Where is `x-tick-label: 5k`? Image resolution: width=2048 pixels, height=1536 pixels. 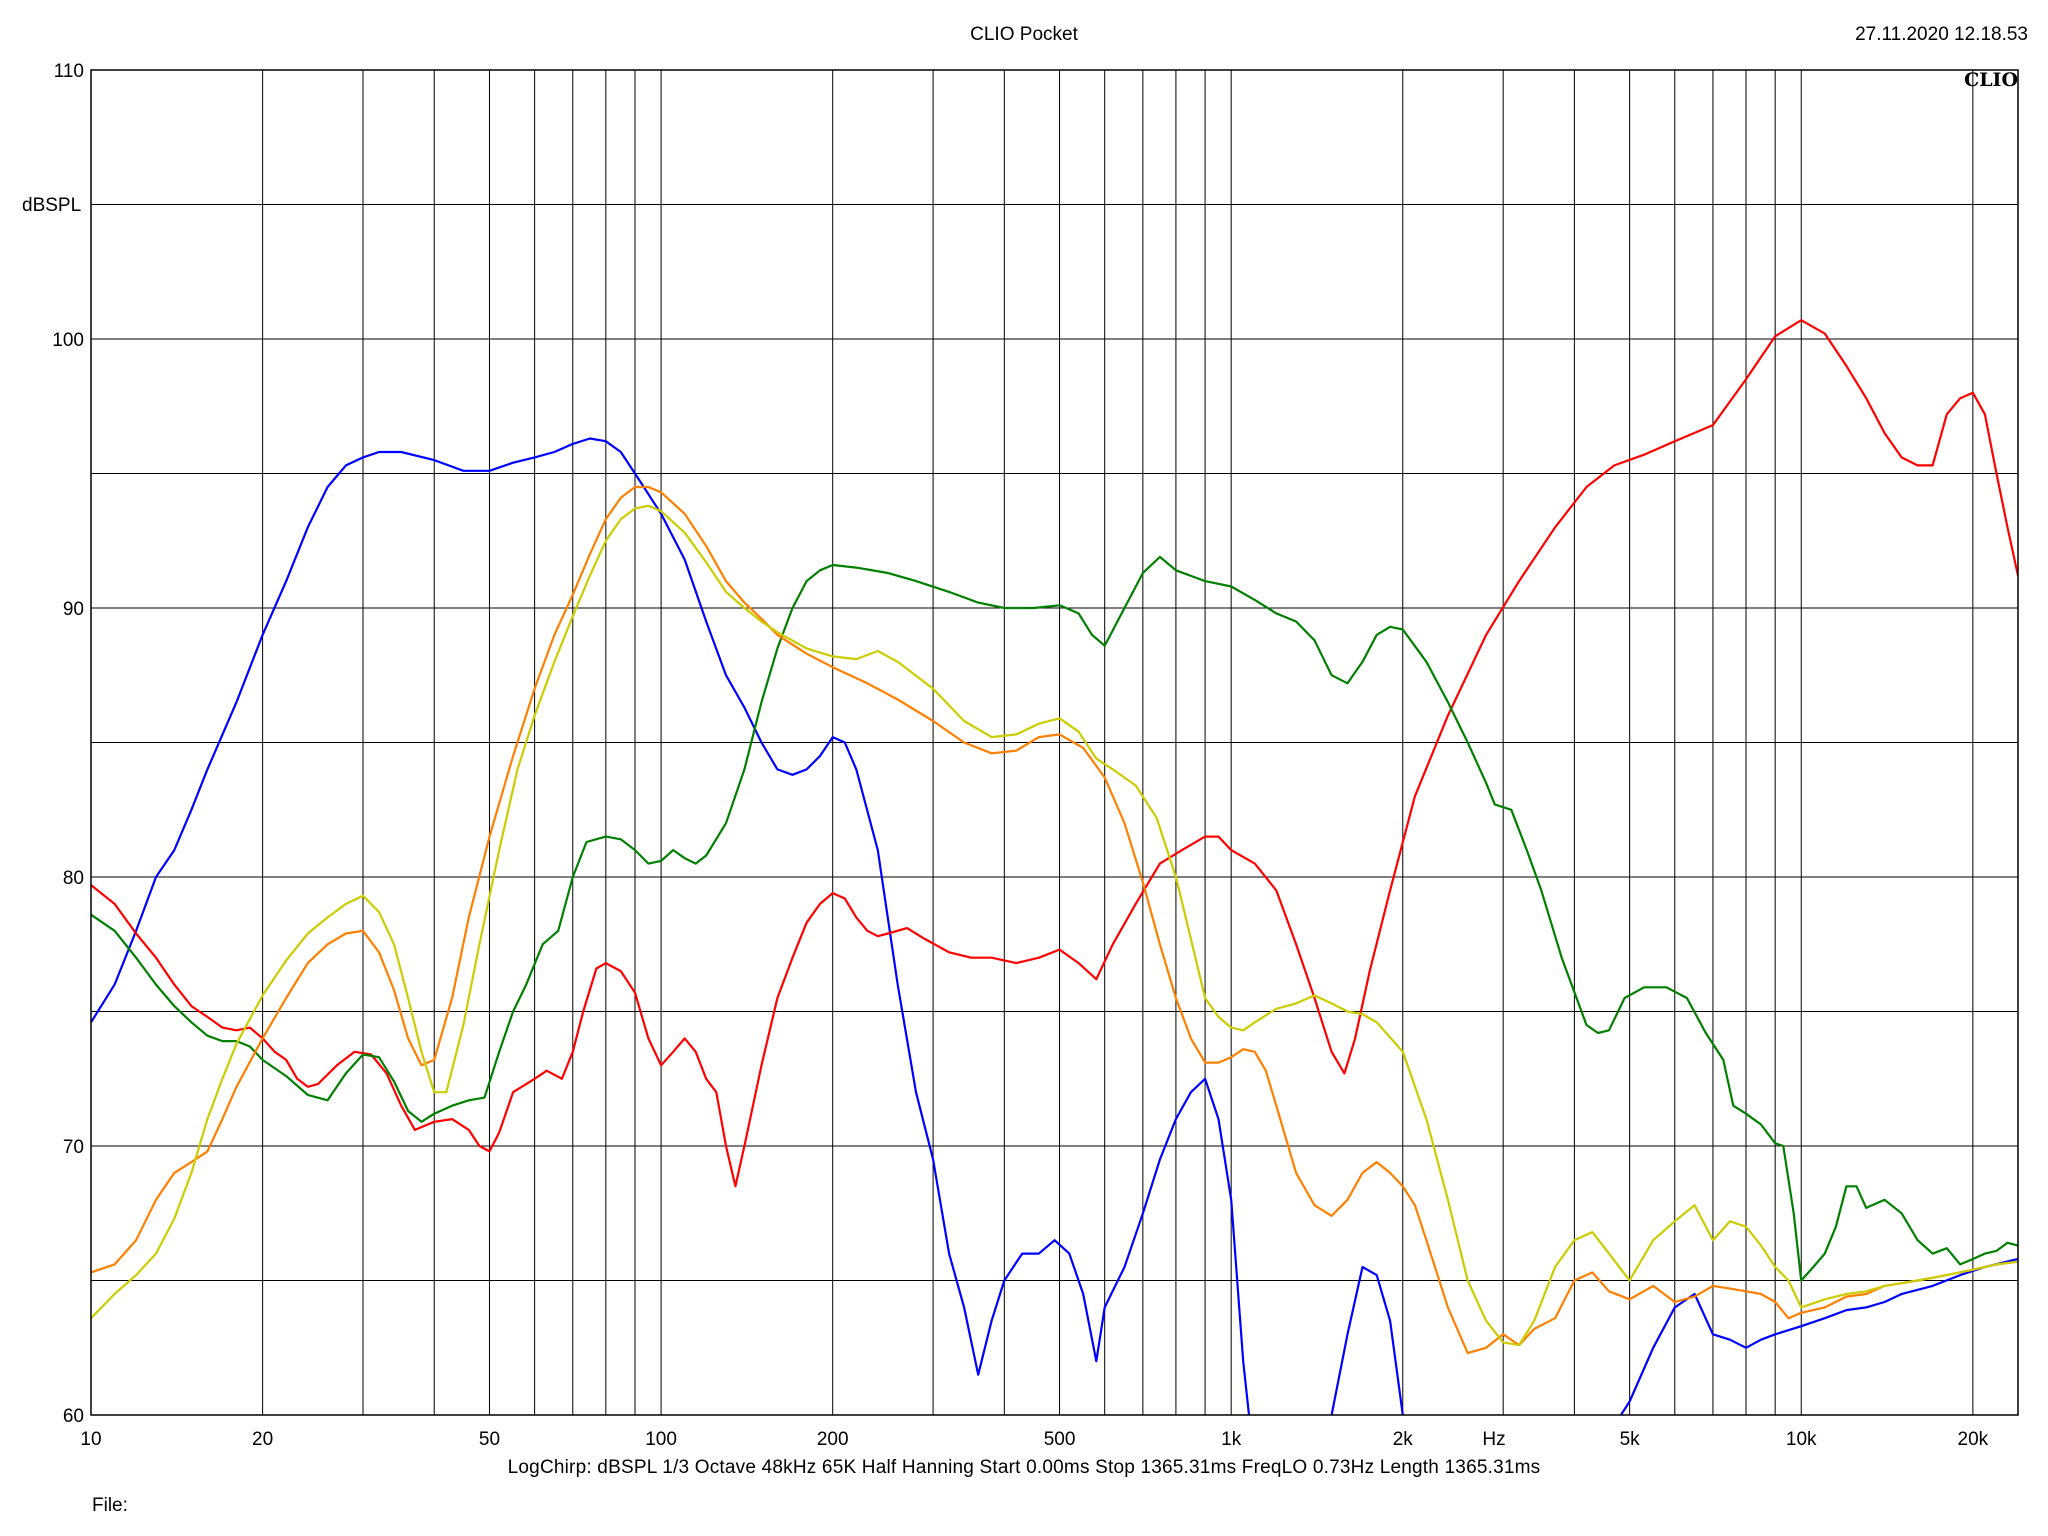
x-tick-label: 5k is located at coordinates (1630, 1439).